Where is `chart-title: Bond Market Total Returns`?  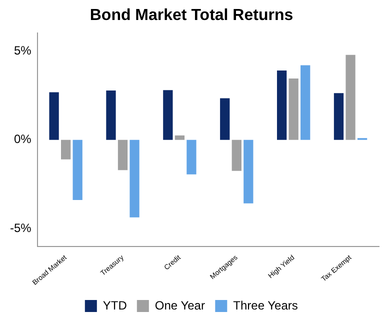
chart-title: Bond Market Total Returns is located at coordinates (192, 15).